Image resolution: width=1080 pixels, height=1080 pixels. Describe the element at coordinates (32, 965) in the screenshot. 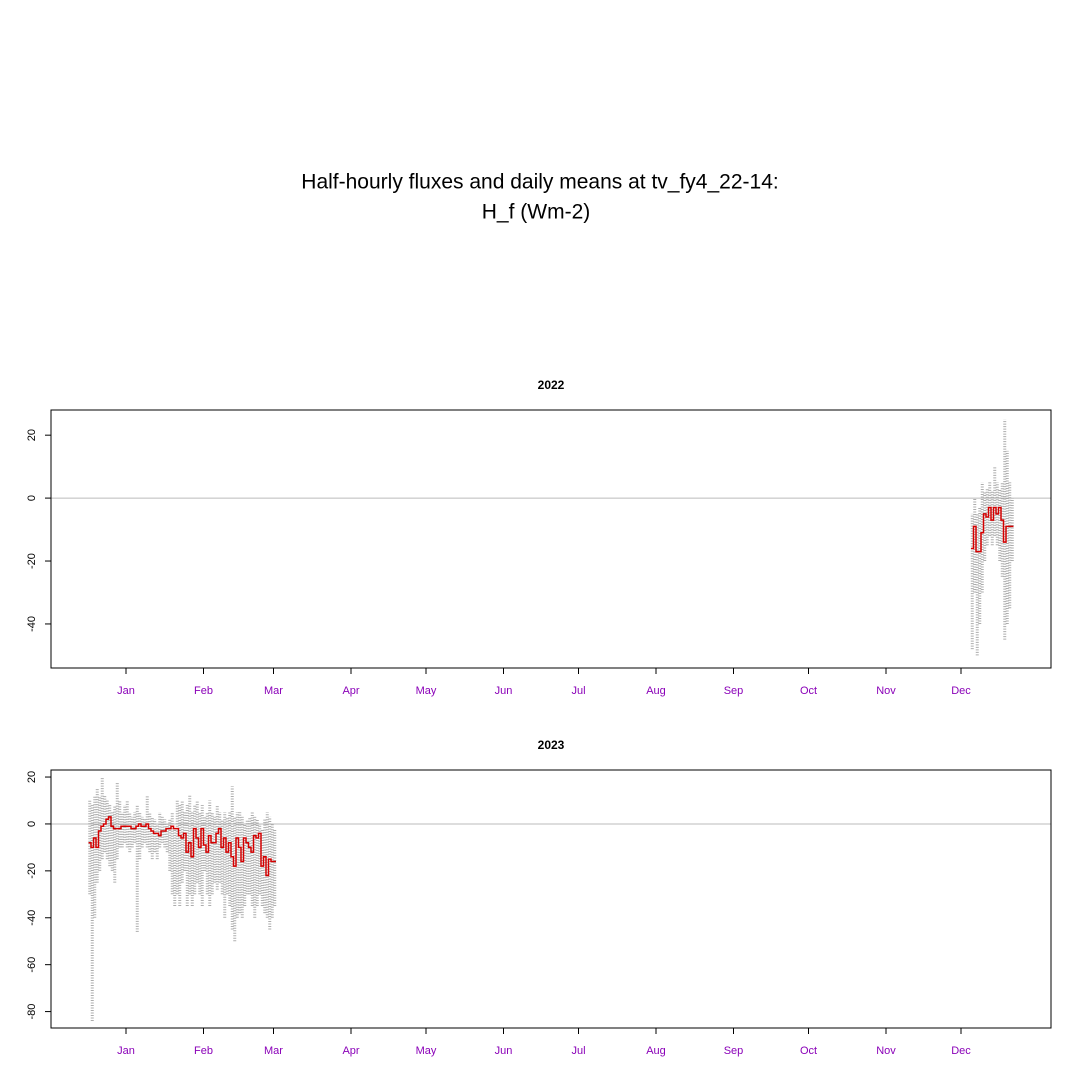

I see `y-tick-label: -60` at that location.